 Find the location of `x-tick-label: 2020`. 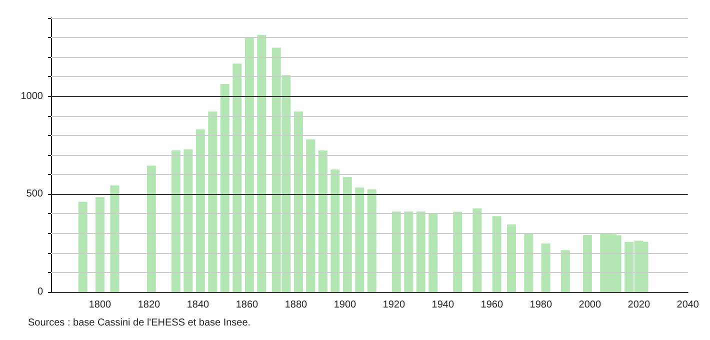

x-tick-label: 2020 is located at coordinates (639, 305).